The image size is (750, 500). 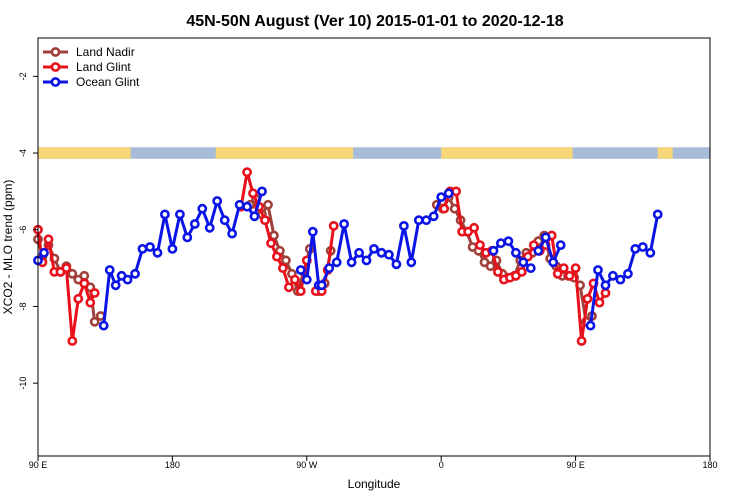 I want to click on x-axis: 90 E 180 90 W 0 90 E 180, so click(x=373, y=463).